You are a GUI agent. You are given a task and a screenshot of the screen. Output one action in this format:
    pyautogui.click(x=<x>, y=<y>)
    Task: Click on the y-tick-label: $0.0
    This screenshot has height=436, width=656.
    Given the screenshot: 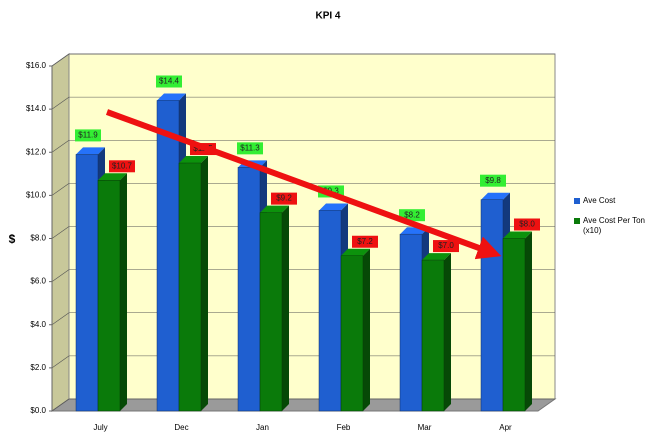 What is the action you would take?
    pyautogui.click(x=38, y=410)
    